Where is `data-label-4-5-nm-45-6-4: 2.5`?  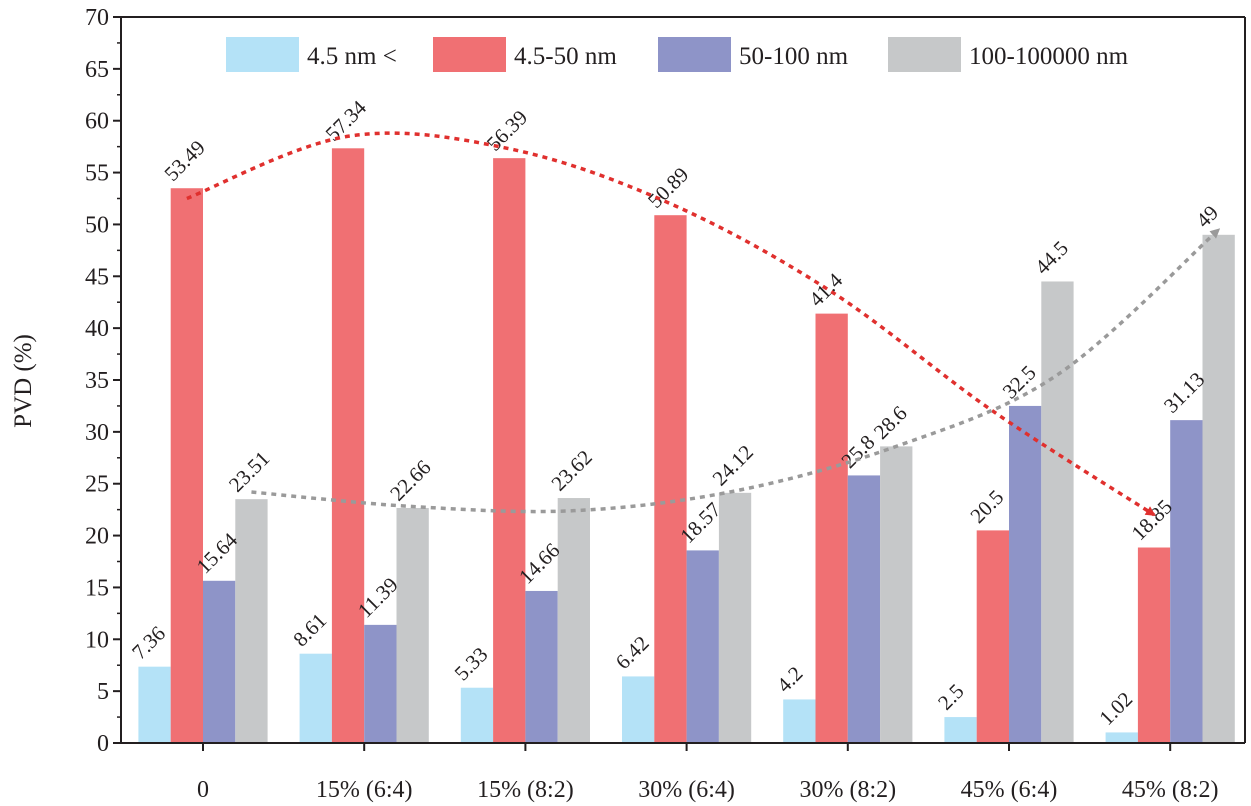 data-label-4-5-nm-45-6-4: 2.5 is located at coordinates (951, 697).